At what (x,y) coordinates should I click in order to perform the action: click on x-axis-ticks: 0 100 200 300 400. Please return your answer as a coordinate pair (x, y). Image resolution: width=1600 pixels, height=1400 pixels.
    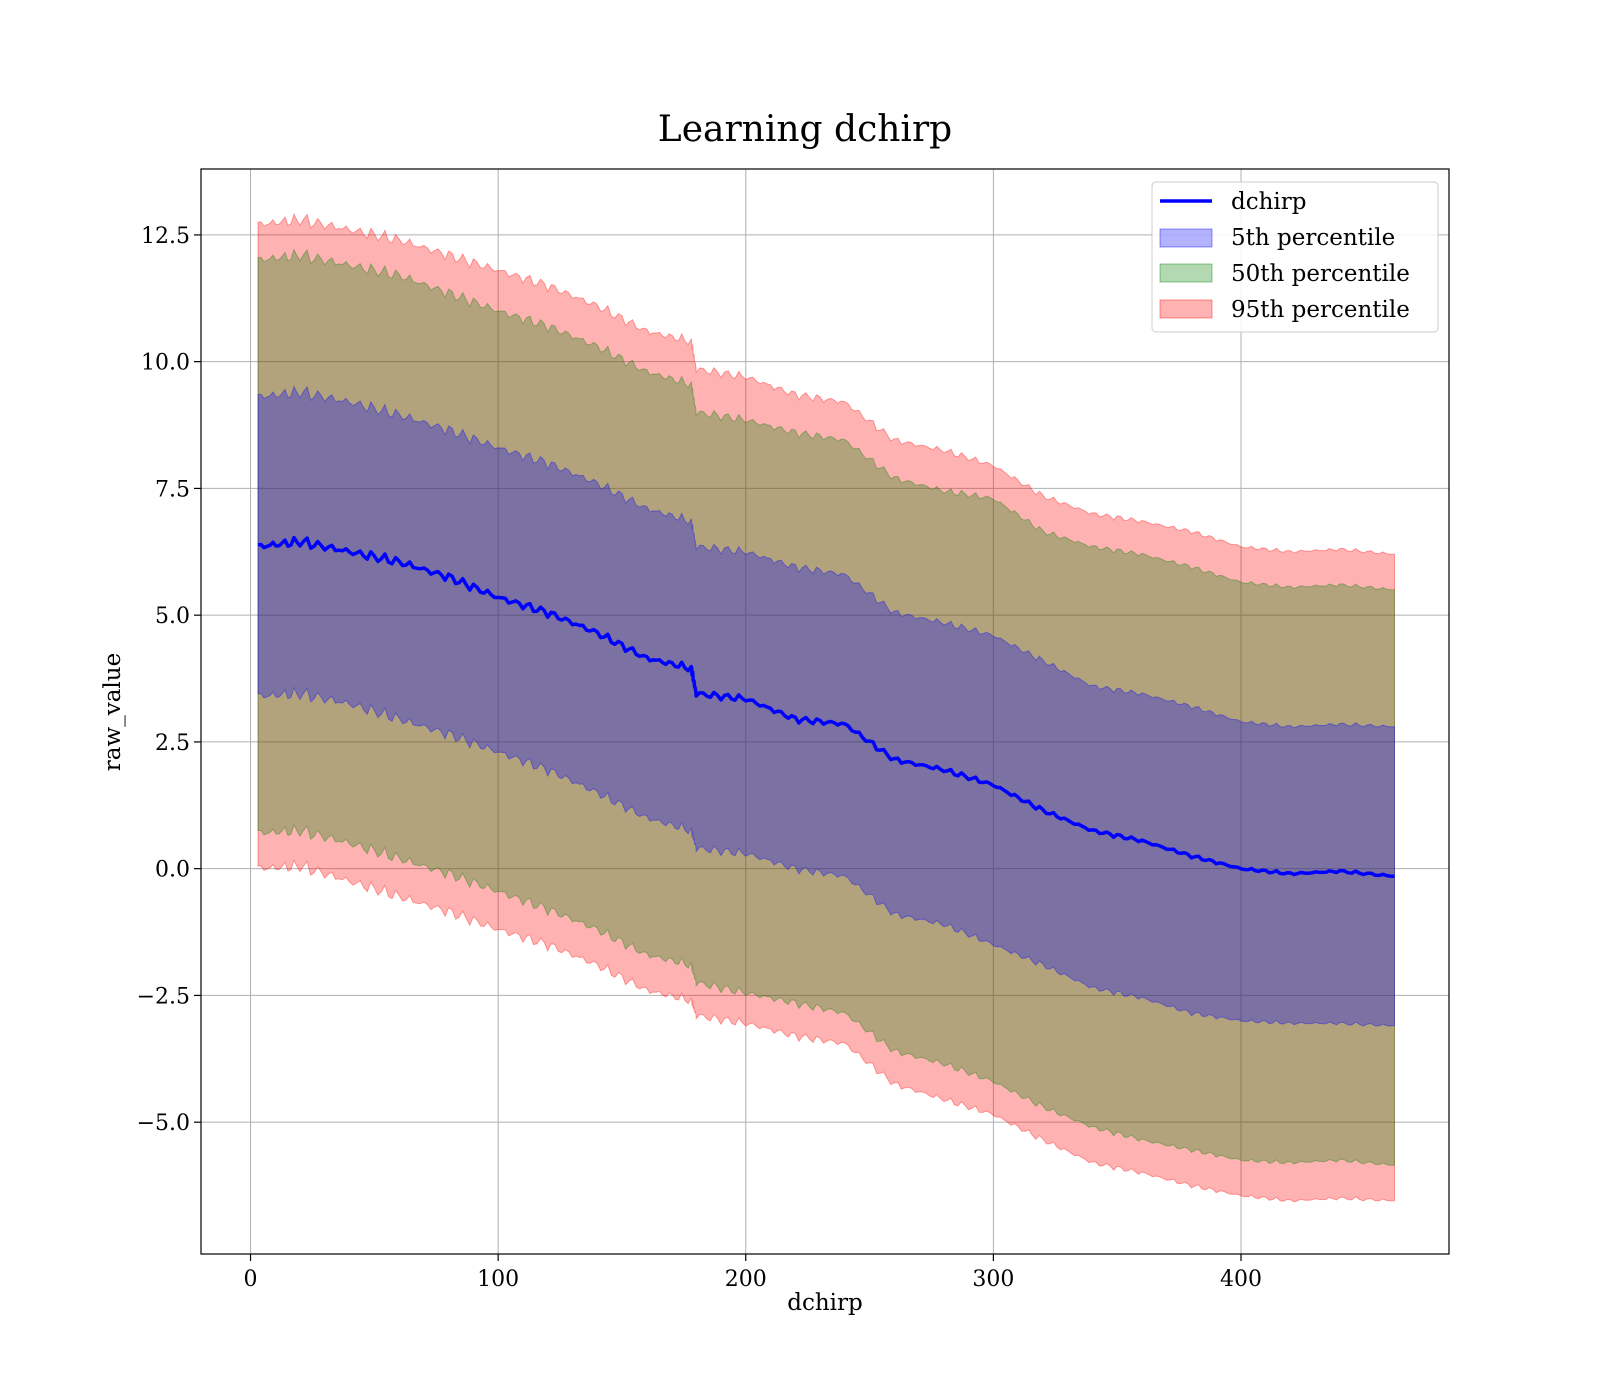
    Looking at the image, I should click on (753, 1273).